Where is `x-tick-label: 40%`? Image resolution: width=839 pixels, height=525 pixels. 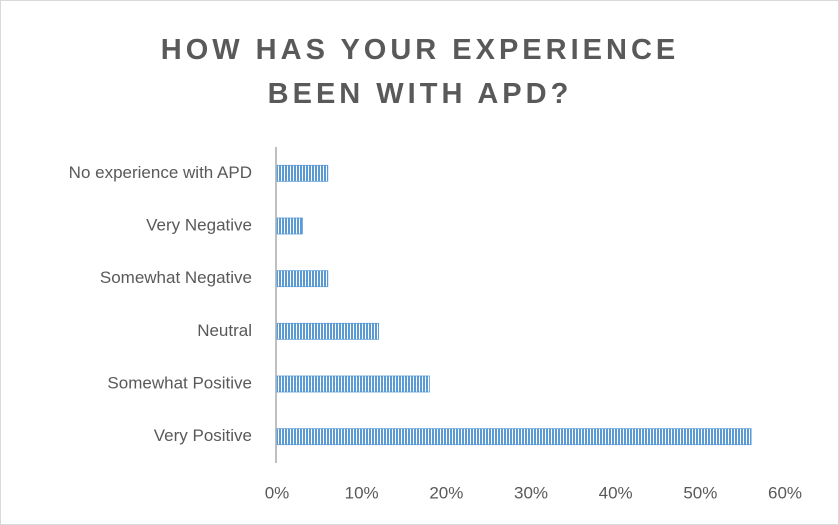
x-tick-label: 40% is located at coordinates (616, 492).